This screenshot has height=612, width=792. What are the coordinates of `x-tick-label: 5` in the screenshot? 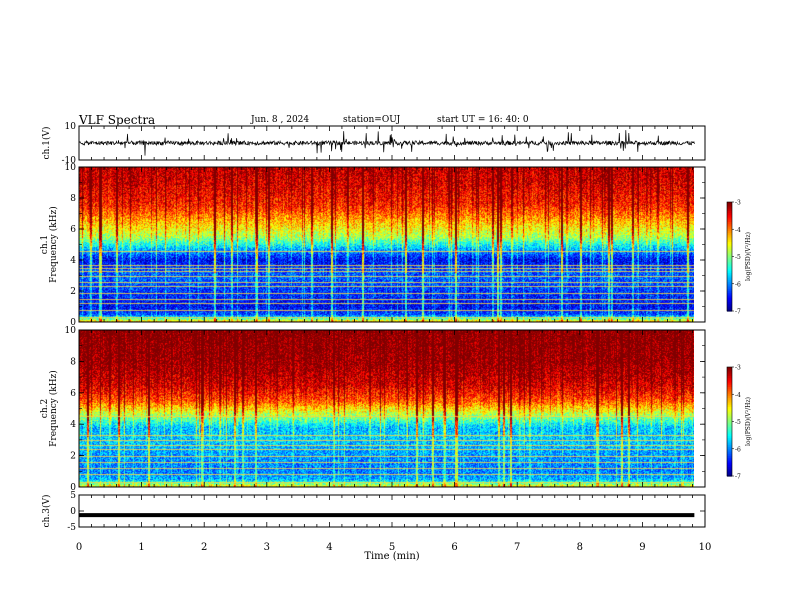 It's located at (392, 547).